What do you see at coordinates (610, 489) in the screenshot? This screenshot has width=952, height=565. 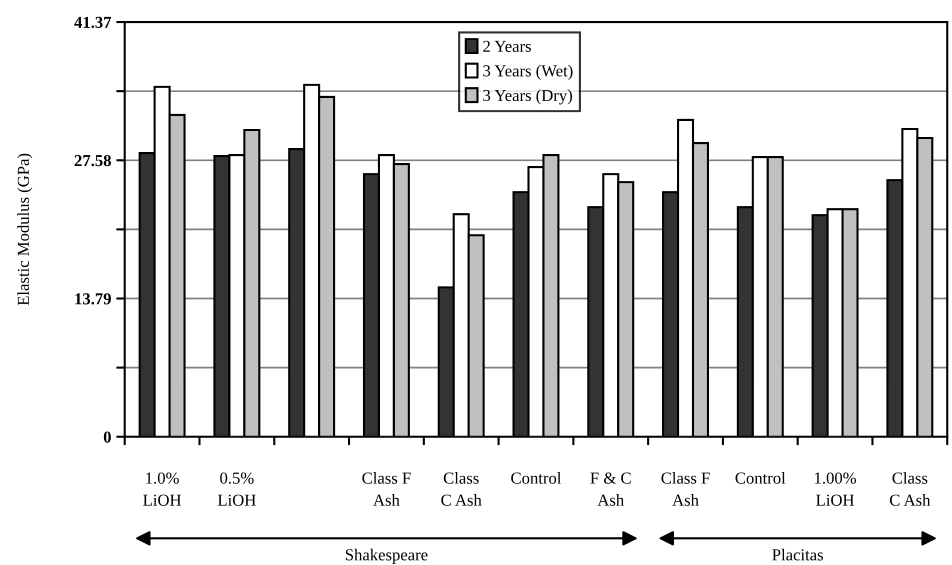 I see `x-tick-label: F & C Ash` at bounding box center [610, 489].